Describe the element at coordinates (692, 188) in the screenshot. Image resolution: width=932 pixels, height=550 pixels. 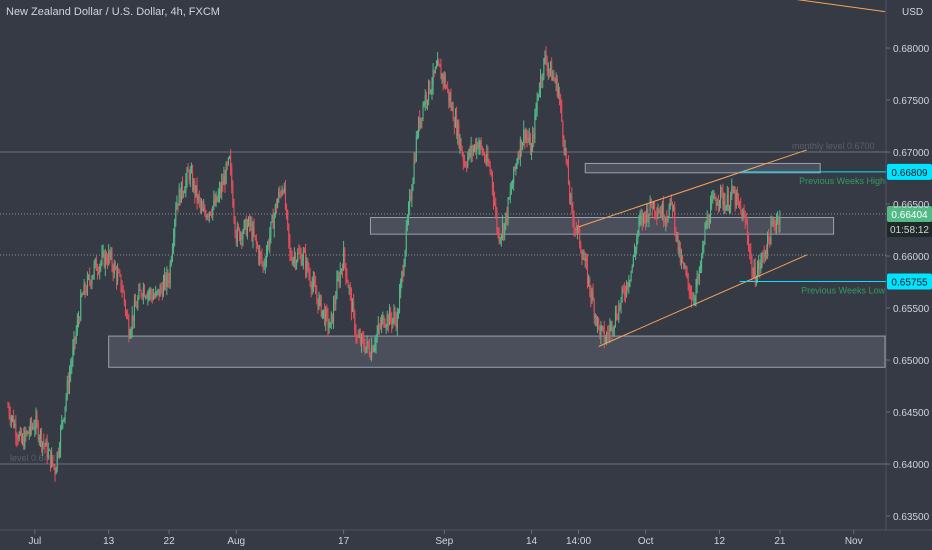
I see `upper-channel` at that location.